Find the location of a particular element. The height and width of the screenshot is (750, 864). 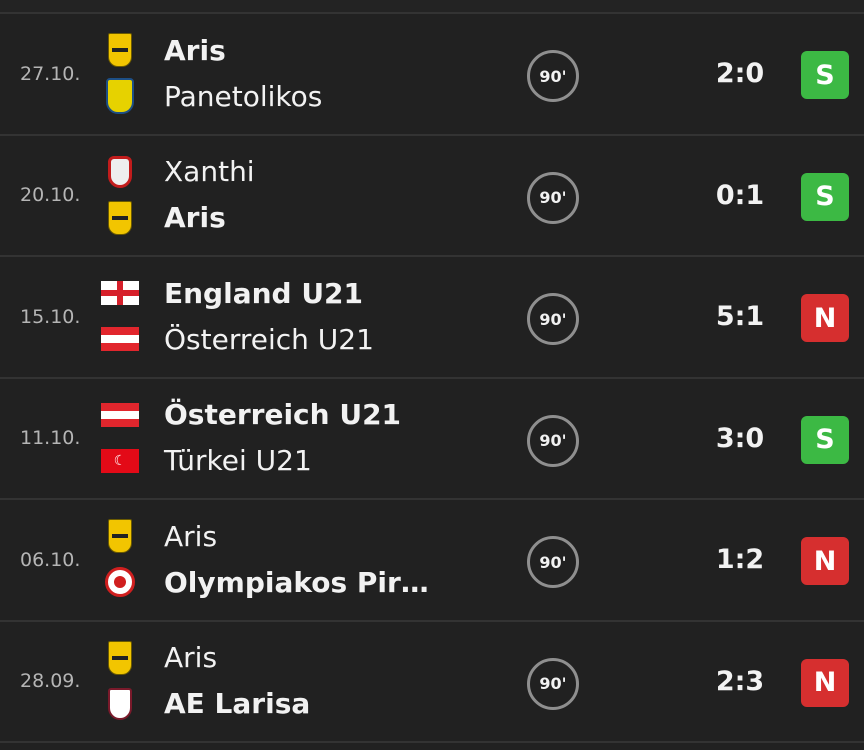

home-team: Xanthi is located at coordinates (177, 172).